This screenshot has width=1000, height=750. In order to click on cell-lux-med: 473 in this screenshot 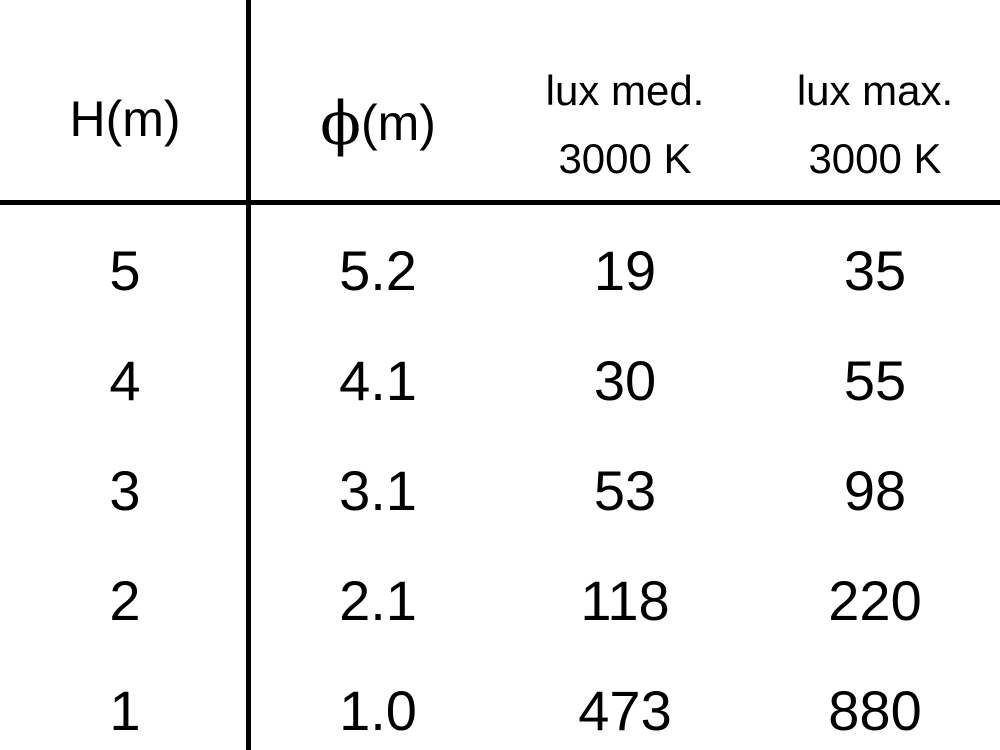, I will do `click(625, 710)`.